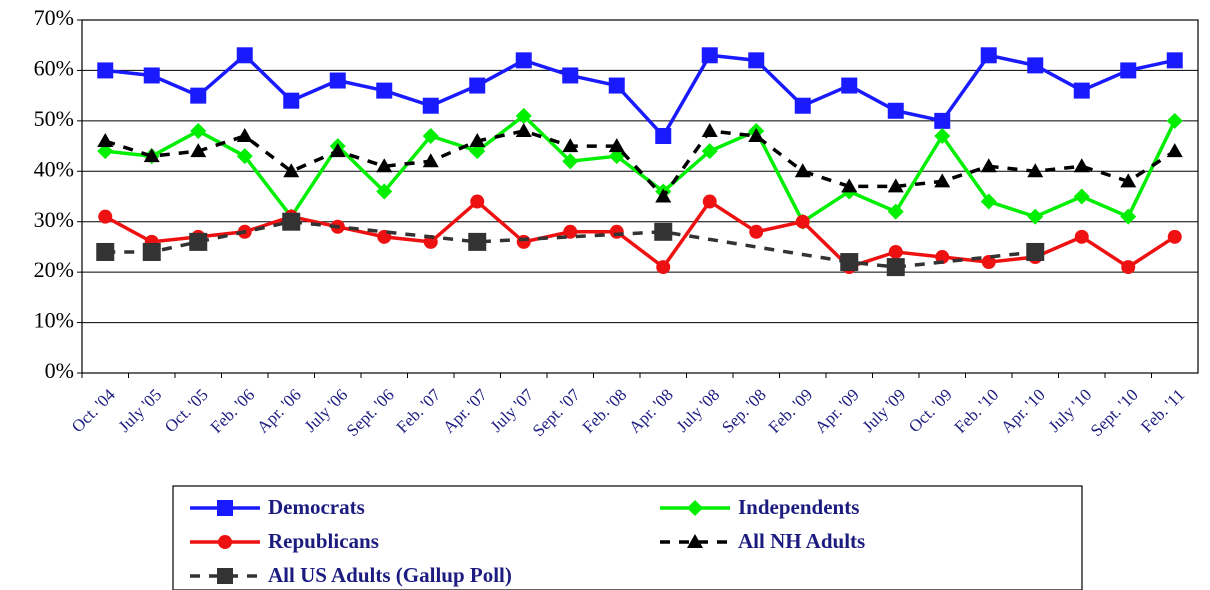  Describe the element at coordinates (54, 320) in the screenshot. I see `y-tick-label: 10%` at that location.